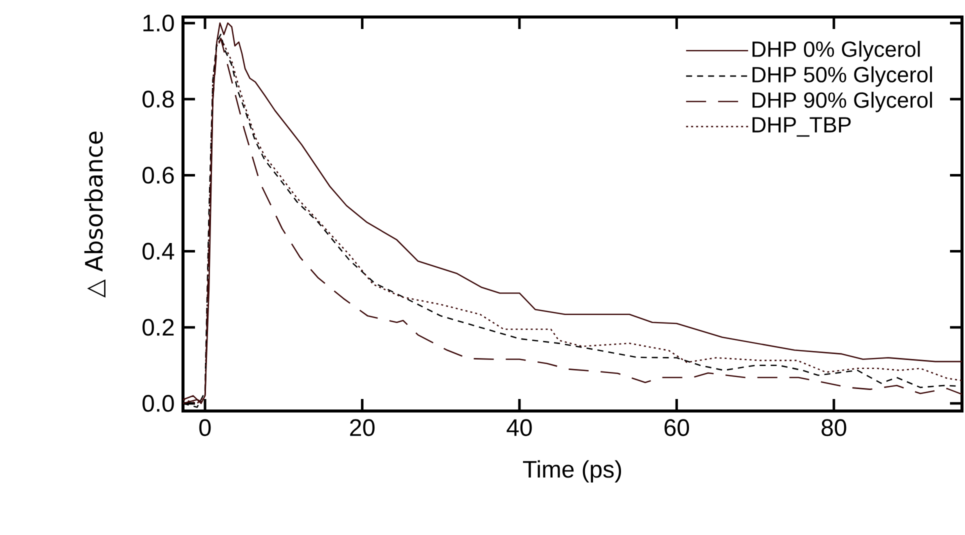 The image size is (965, 535). I want to click on x-axis-title: Time (ps), so click(572, 471).